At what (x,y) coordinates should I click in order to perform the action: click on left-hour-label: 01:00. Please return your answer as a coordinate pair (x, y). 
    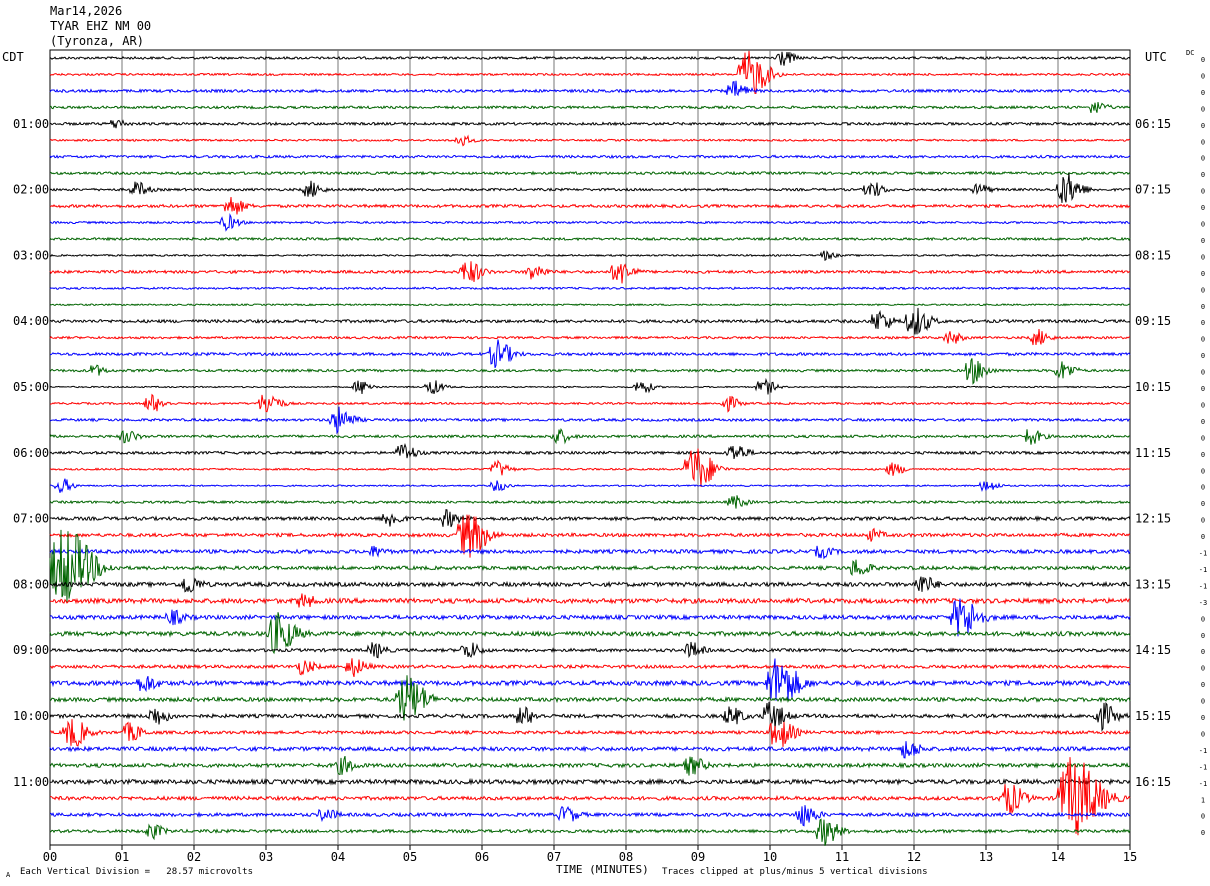
    Looking at the image, I should click on (31, 124).